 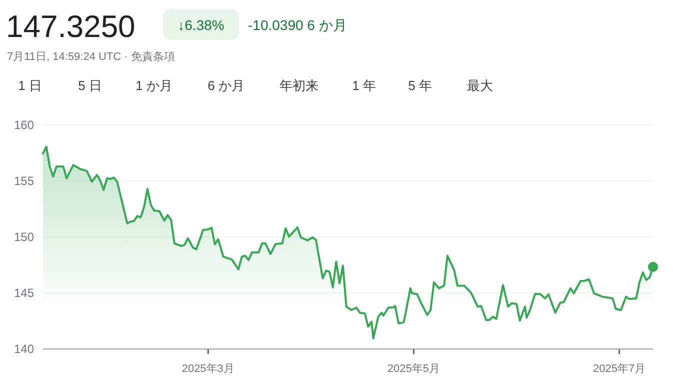 I want to click on text: 5 日, so click(x=90, y=85).